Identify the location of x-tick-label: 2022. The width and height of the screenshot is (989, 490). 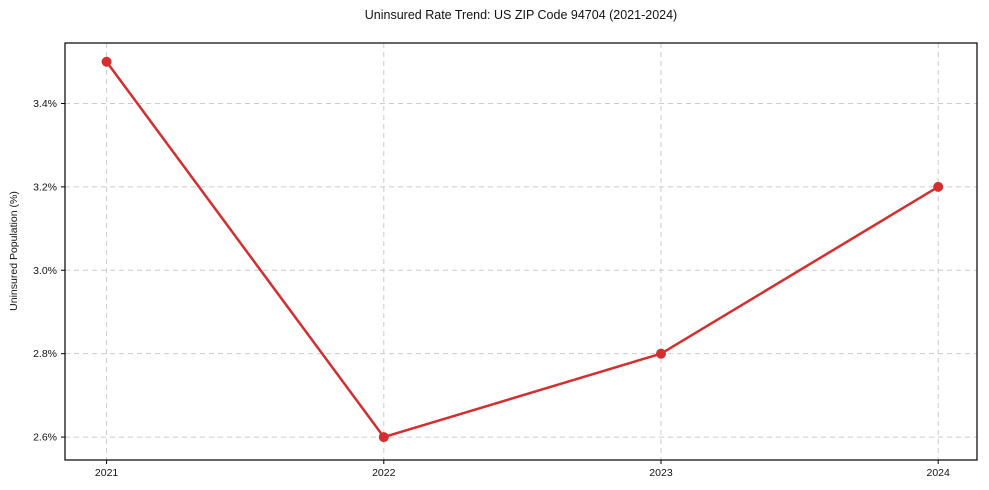
(384, 473).